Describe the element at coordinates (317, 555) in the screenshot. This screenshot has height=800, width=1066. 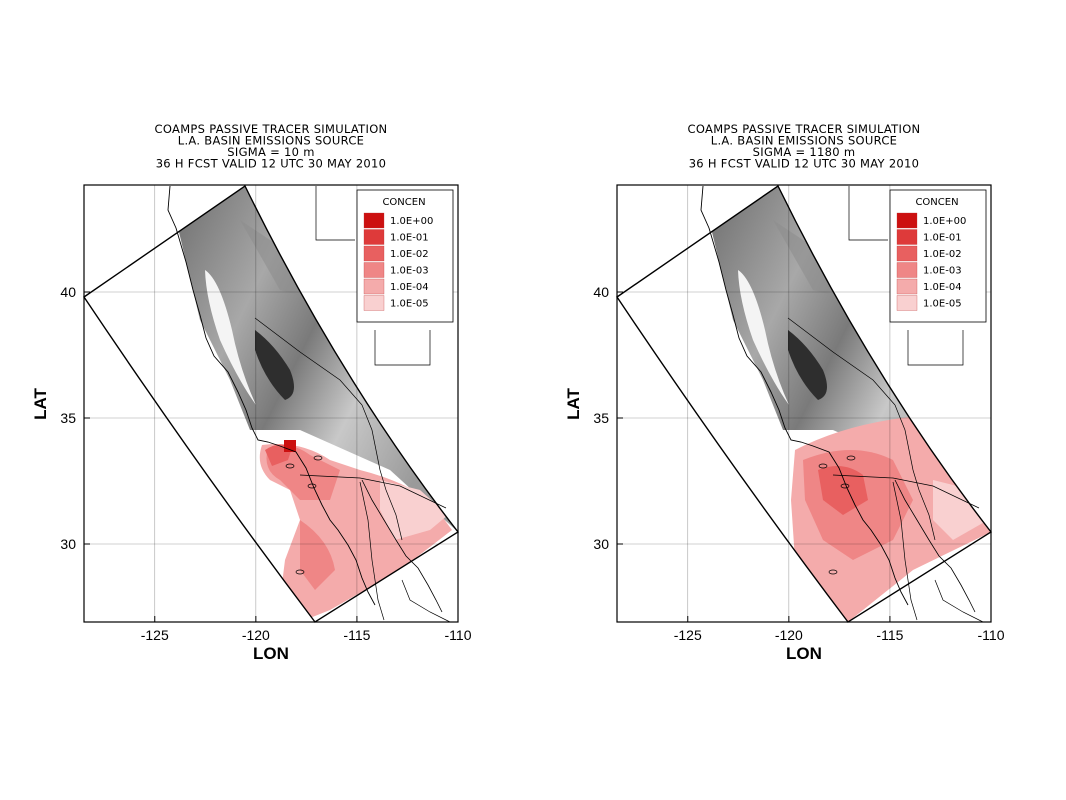
I see `plume-1e-03-south` at that location.